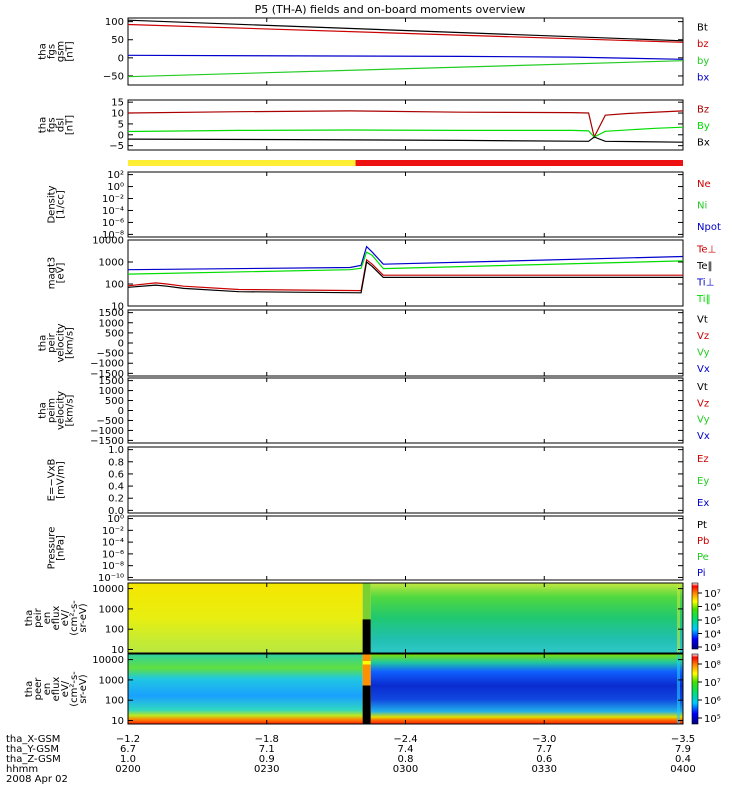 The image size is (750, 800). I want to click on legend-Pe: Pe, so click(703, 557).